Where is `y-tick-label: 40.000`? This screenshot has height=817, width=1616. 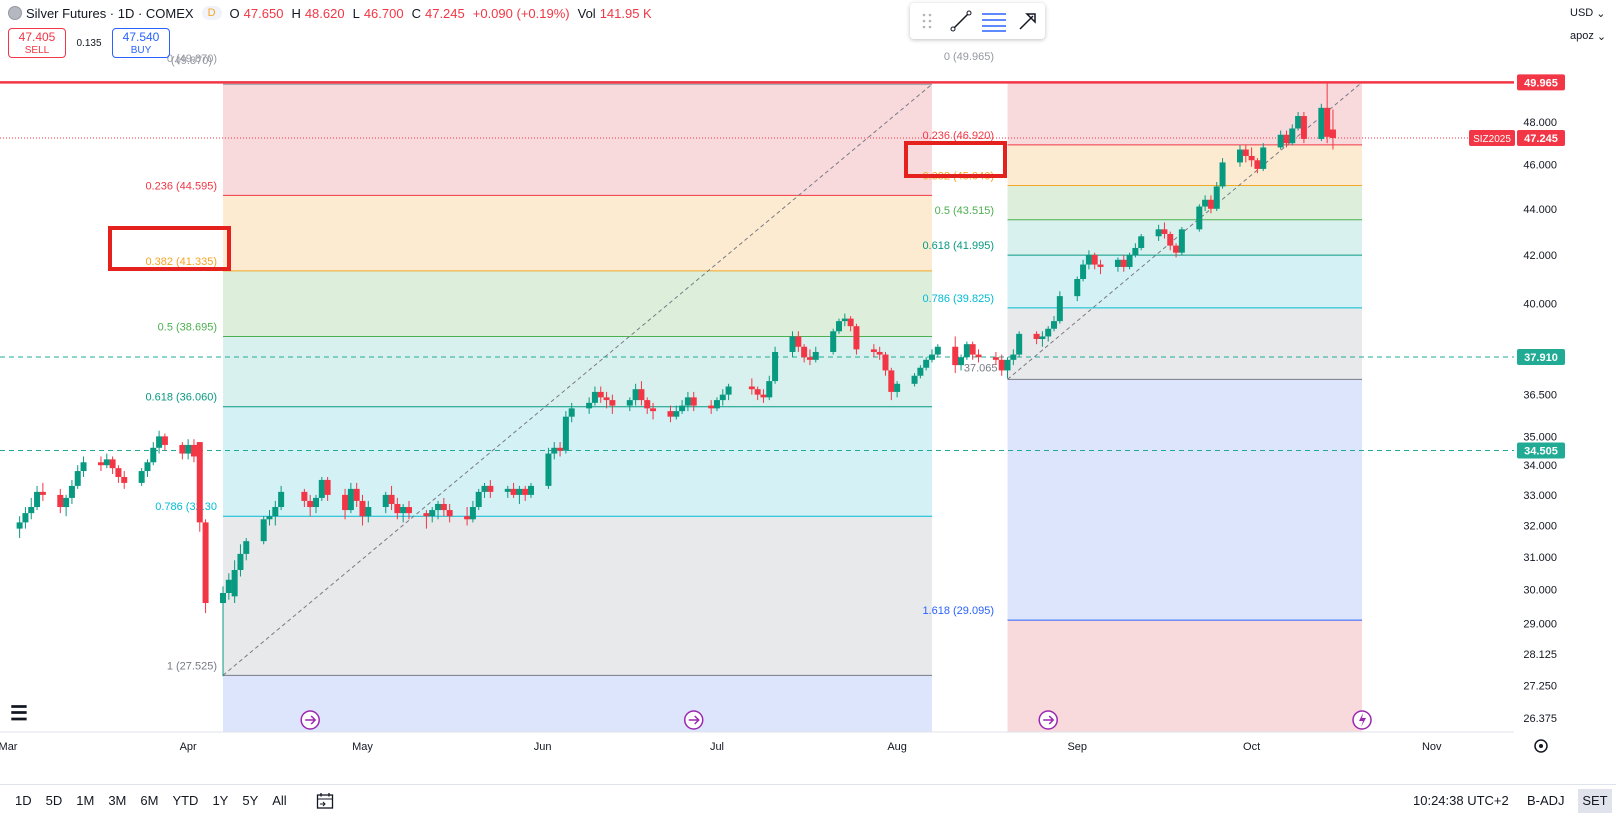 y-tick-label: 40.000 is located at coordinates (1540, 305).